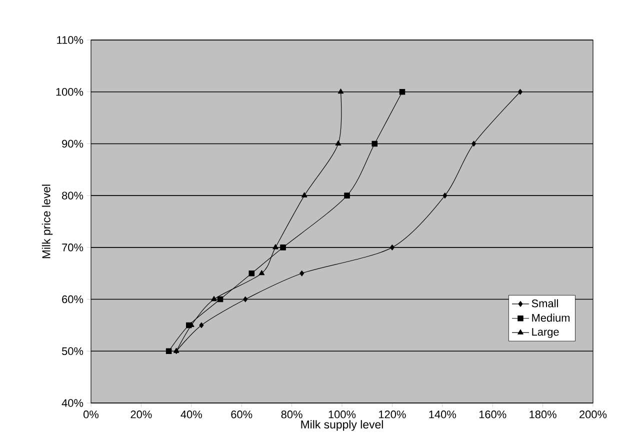 The height and width of the screenshot is (433, 617). I want to click on x-tick-label: 160%, so click(492, 414).